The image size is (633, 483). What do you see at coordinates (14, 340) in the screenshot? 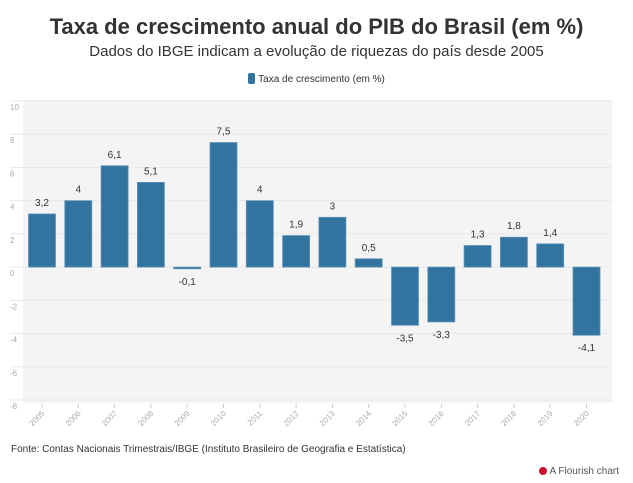
I see `y-tick-label: -4` at bounding box center [14, 340].